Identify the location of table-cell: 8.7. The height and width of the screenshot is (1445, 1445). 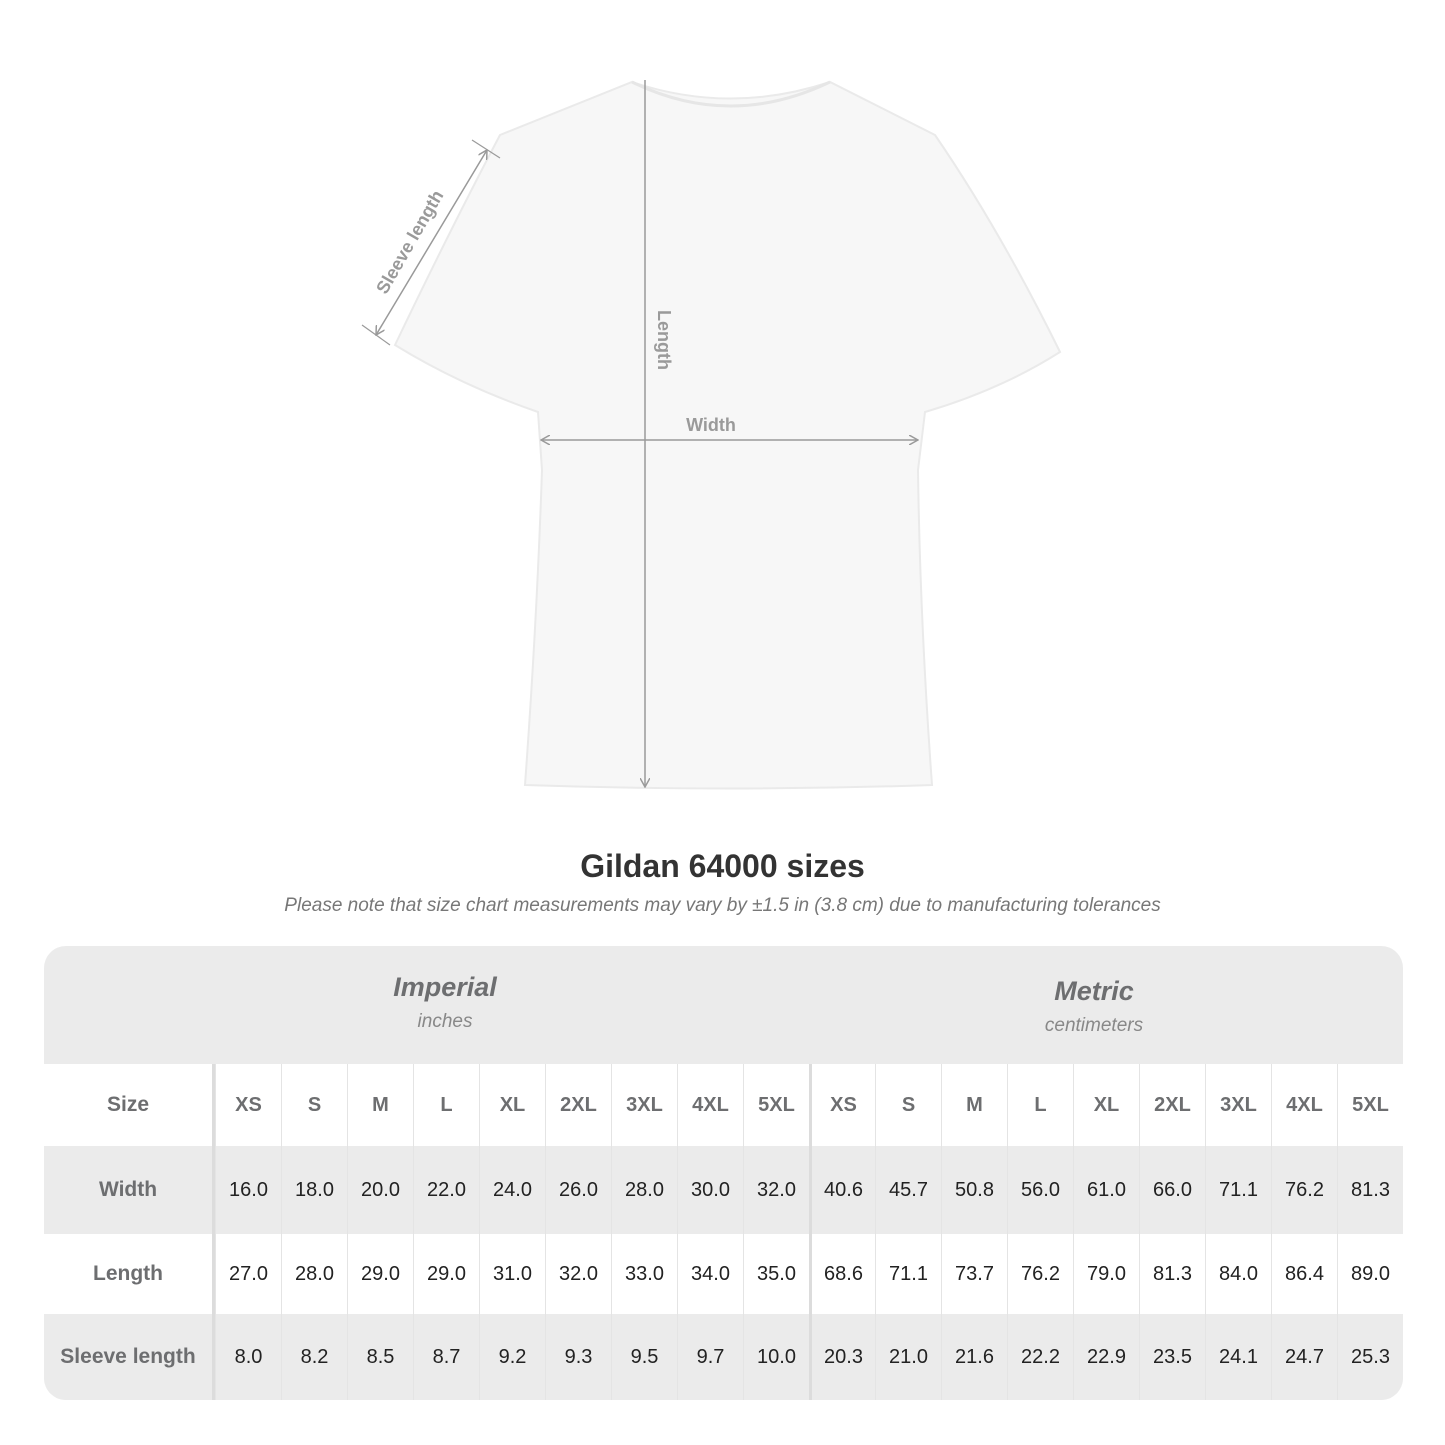
(446, 1357).